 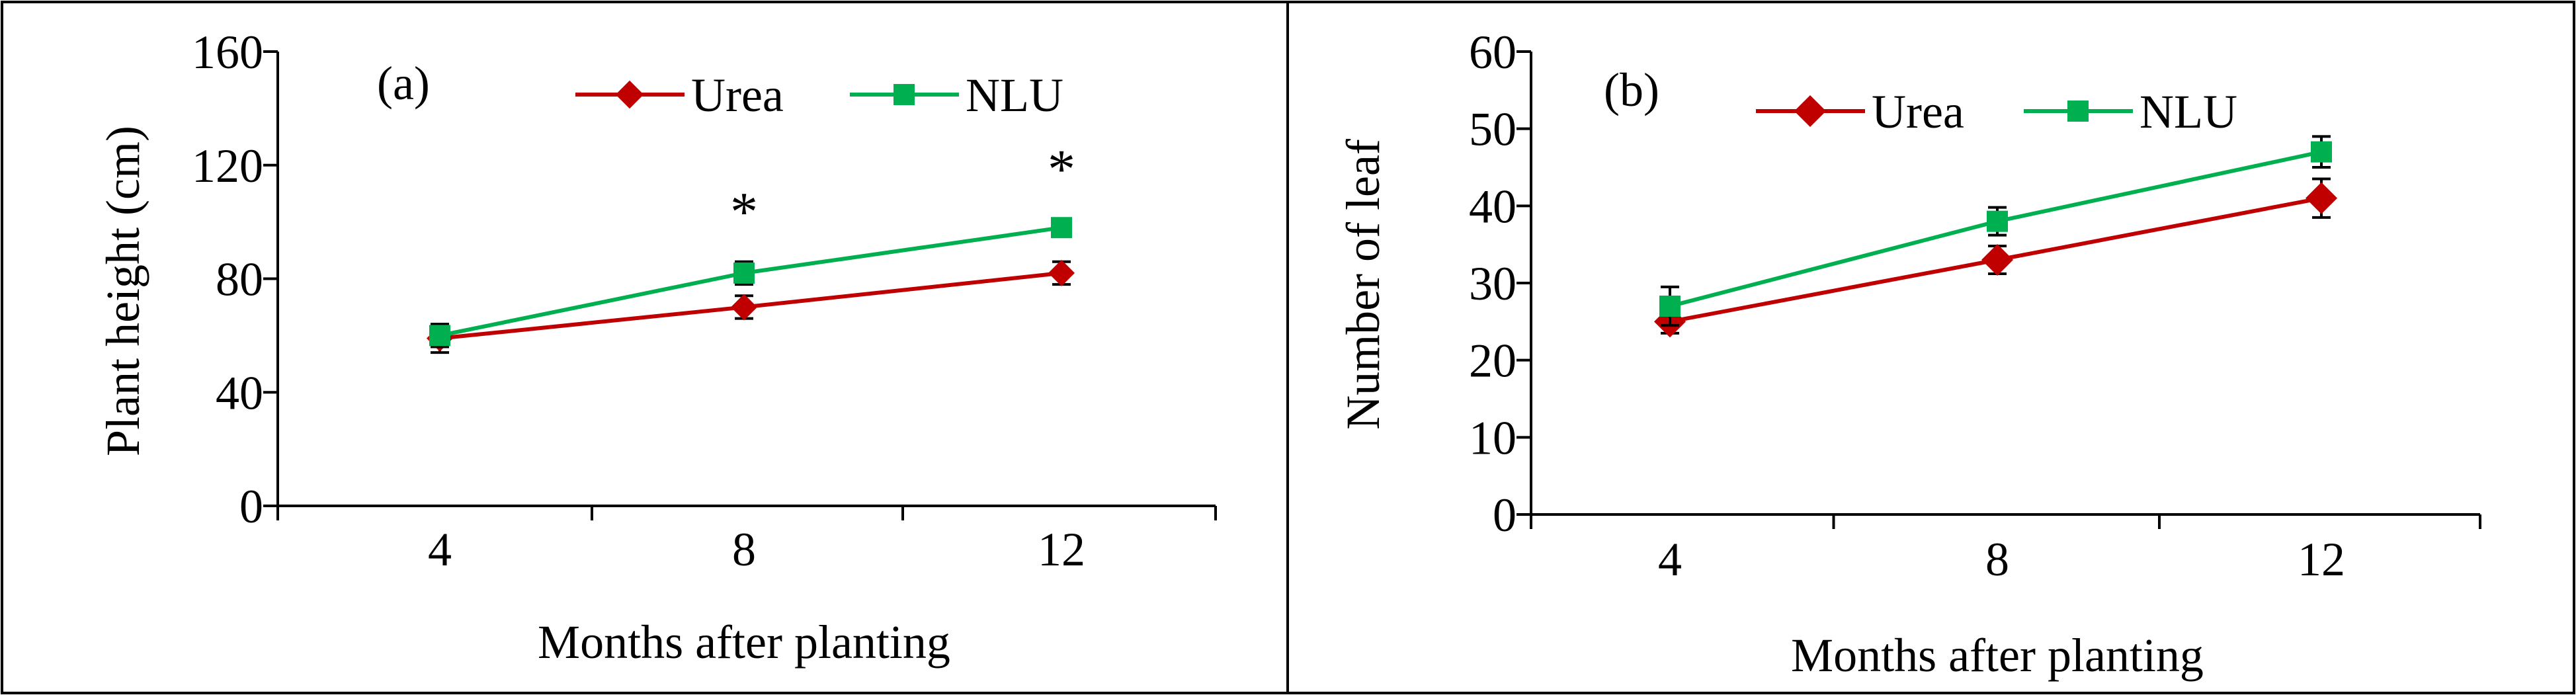 What do you see at coordinates (228, 166) in the screenshot?
I see `y-tick-label-a: 120` at bounding box center [228, 166].